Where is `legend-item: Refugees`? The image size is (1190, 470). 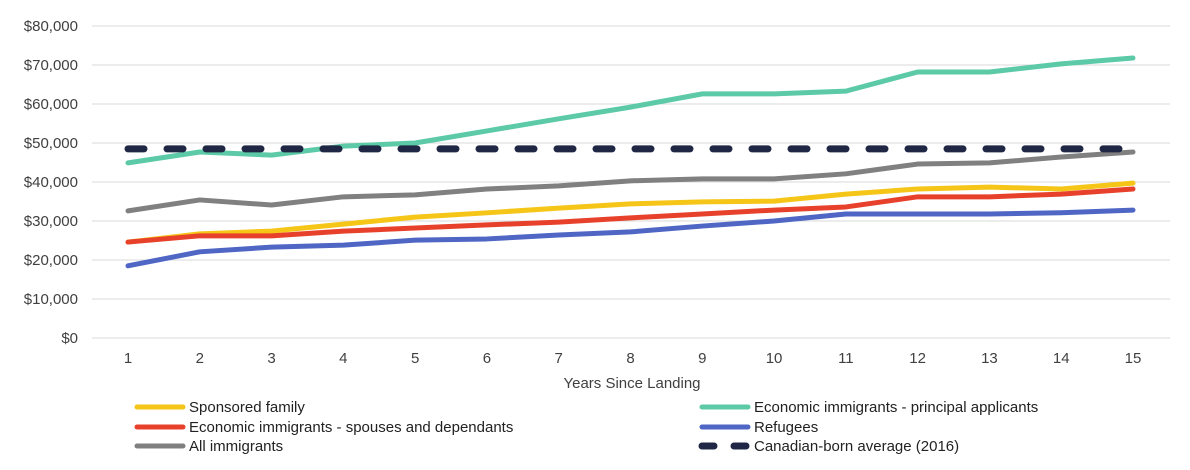 legend-item: Refugees is located at coordinates (758, 427).